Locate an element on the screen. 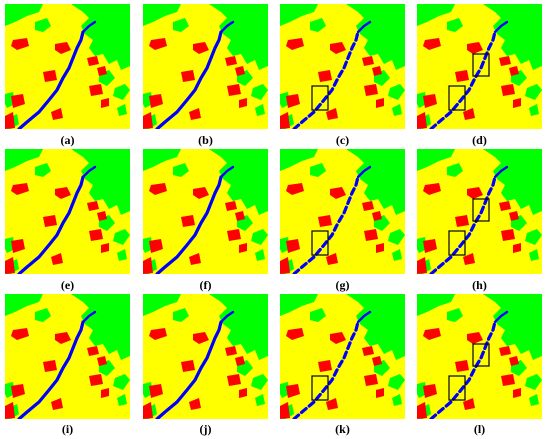 The image size is (550, 439). panel-caption-i: (i) is located at coordinates (67, 429).